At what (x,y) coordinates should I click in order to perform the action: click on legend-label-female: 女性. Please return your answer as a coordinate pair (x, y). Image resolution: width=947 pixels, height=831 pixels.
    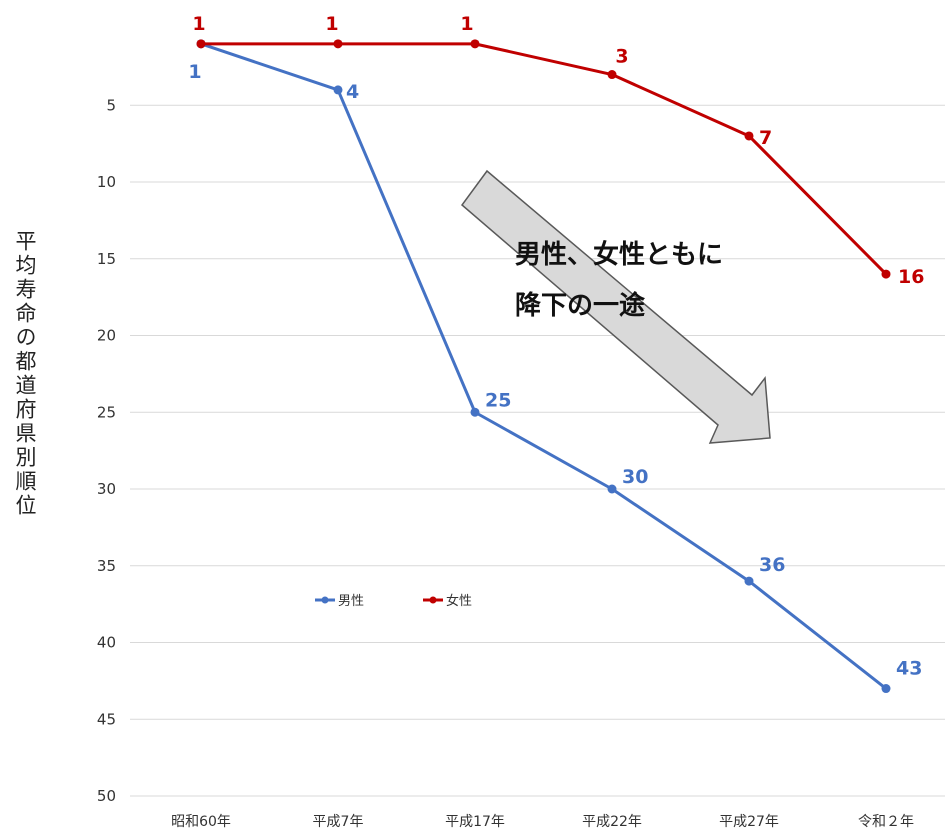
    Looking at the image, I should click on (459, 601).